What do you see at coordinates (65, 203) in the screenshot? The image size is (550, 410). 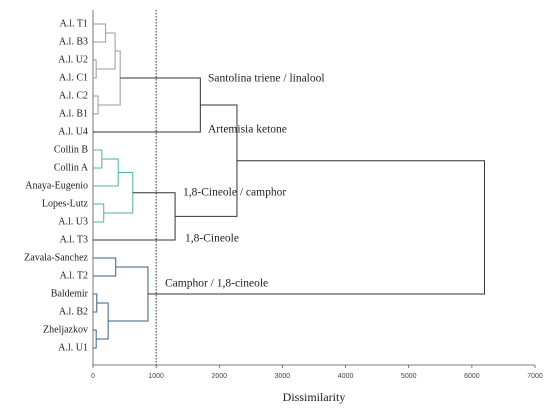 I see `leaf-label: Lopes-Lutz` at bounding box center [65, 203].